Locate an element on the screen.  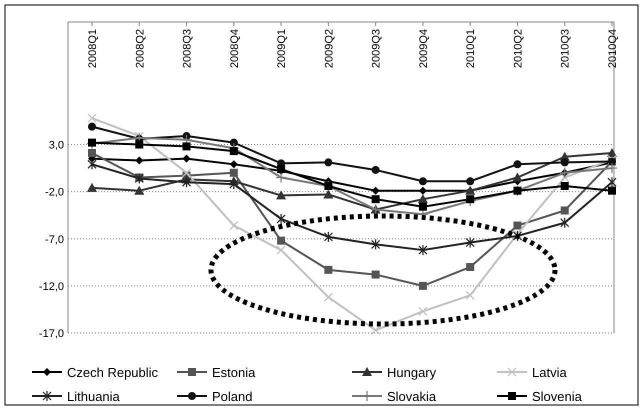
legend-label: Hungary is located at coordinates (412, 372).